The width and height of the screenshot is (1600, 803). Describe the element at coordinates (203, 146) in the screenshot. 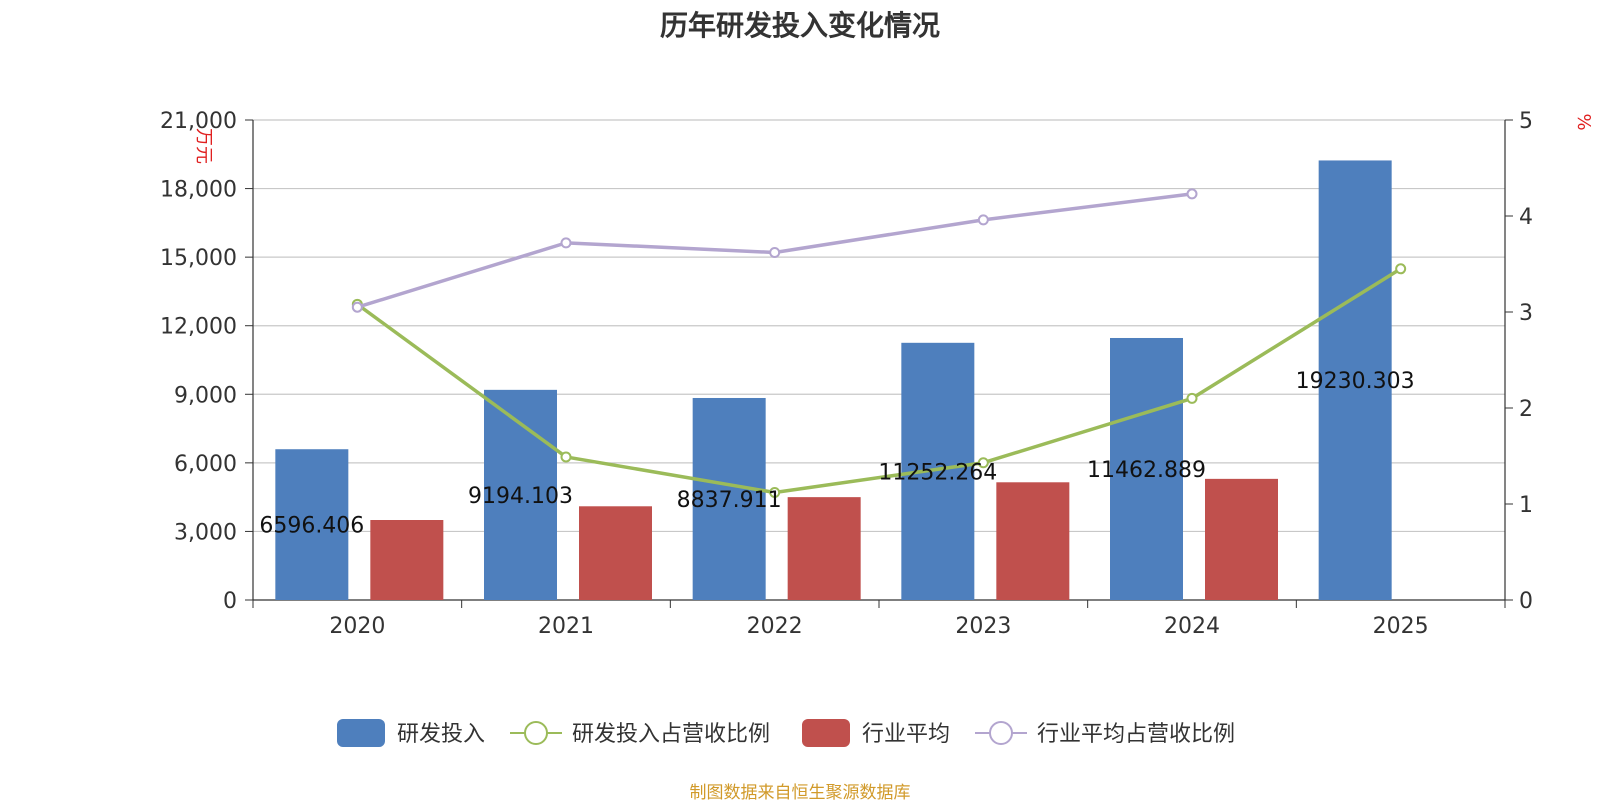

I see `y-left-unit-label: 万元` at that location.